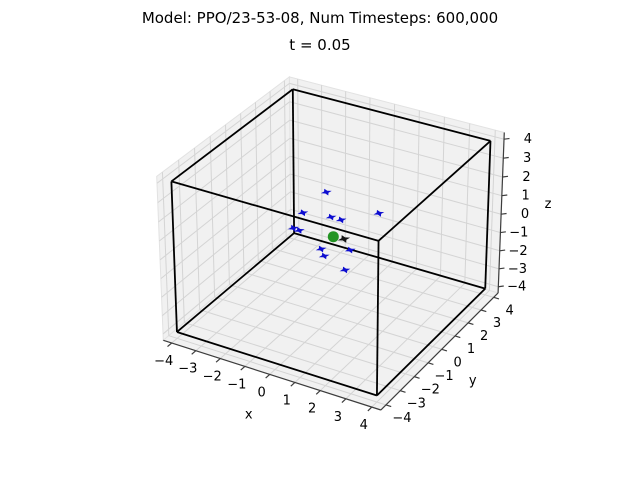 This screenshot has width=640, height=480. I want to click on x-tick-label: −4, so click(163, 361).